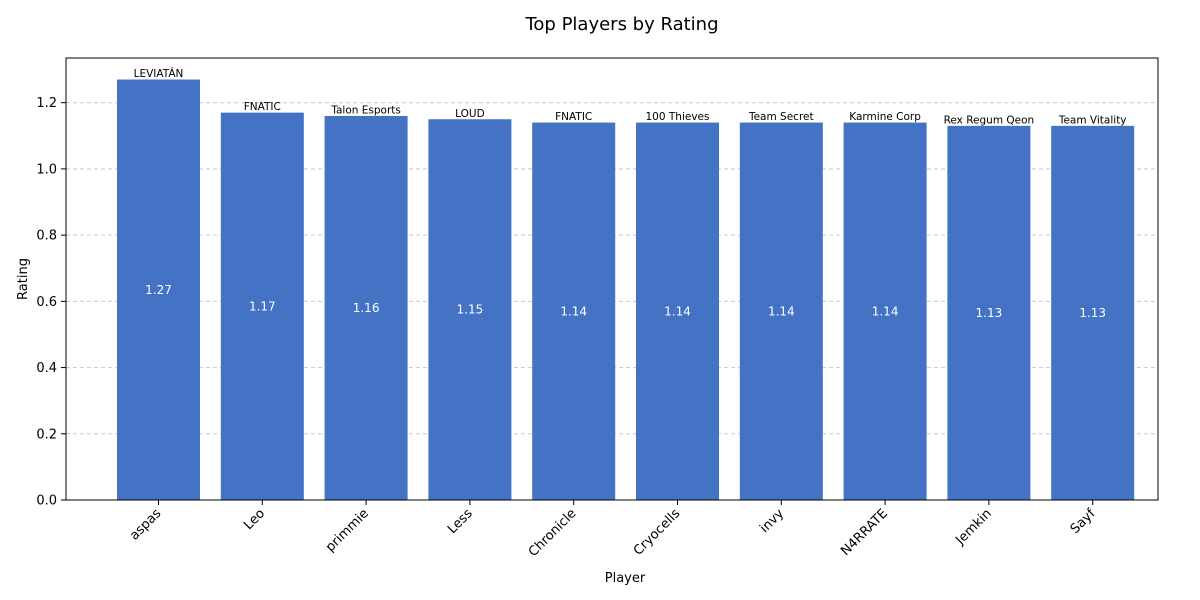 The image size is (1200, 600). I want to click on team-label: 100 Thieves, so click(678, 117).